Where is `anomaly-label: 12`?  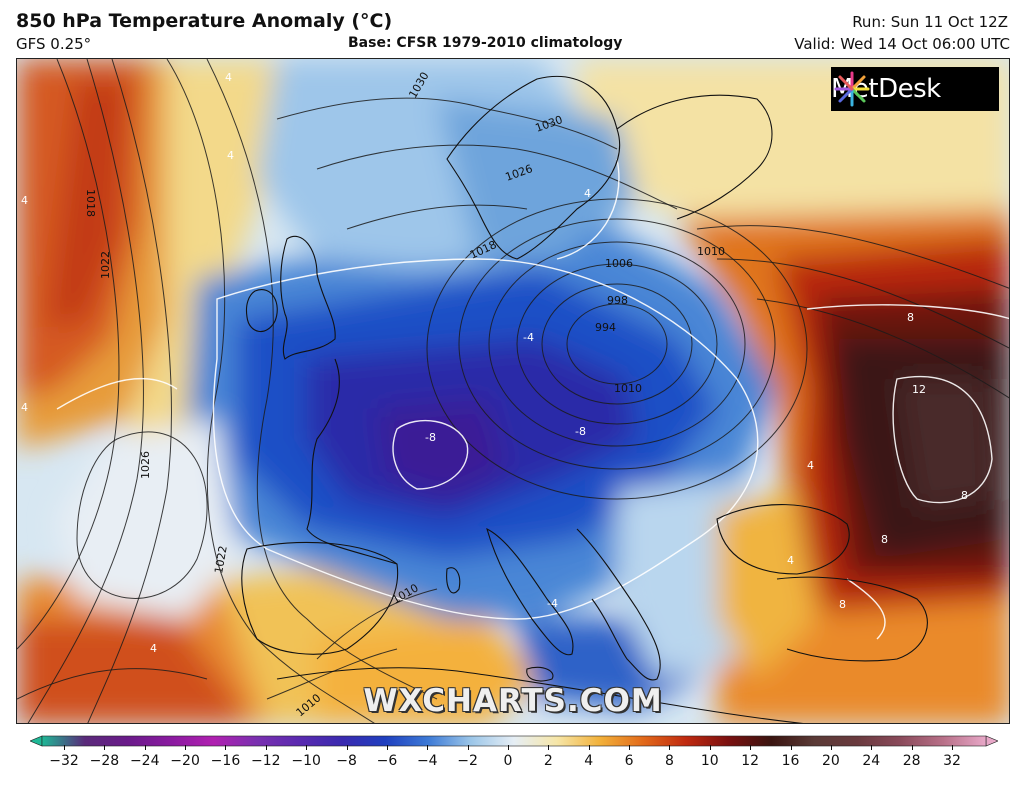 anomaly-label: 12 is located at coordinates (919, 389).